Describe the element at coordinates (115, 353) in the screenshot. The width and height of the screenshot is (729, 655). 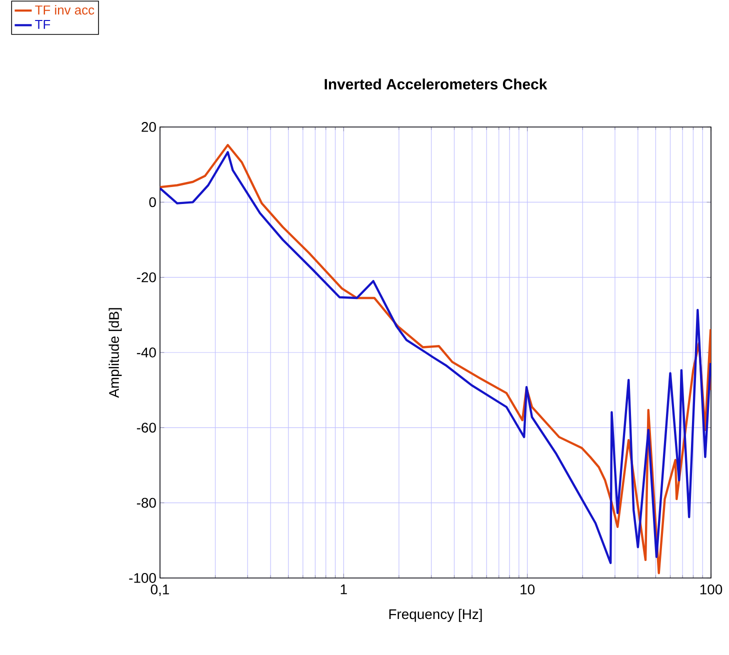
I see `y-axis-title: Amplitude [dB]` at that location.